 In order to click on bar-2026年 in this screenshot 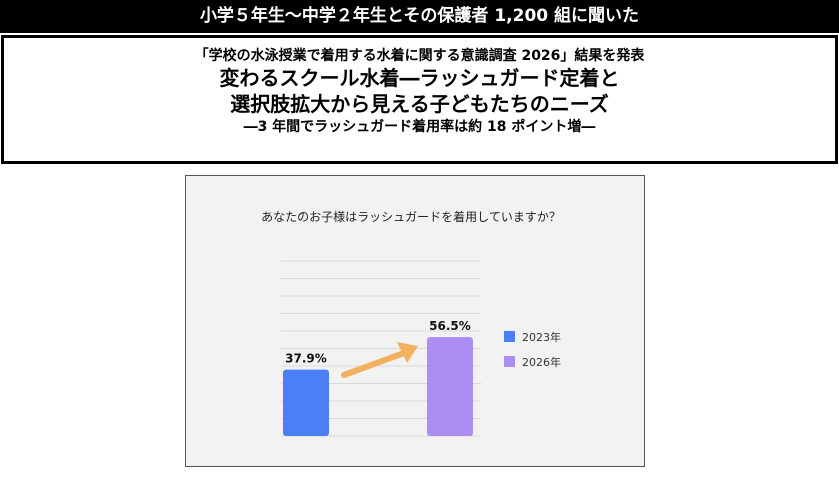, I will do `click(450, 386)`.